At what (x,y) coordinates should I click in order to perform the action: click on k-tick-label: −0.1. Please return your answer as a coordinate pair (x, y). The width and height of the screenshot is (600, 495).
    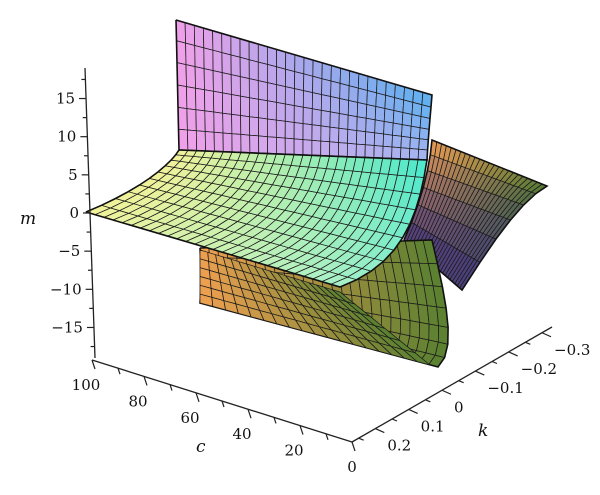
    Looking at the image, I should click on (505, 388).